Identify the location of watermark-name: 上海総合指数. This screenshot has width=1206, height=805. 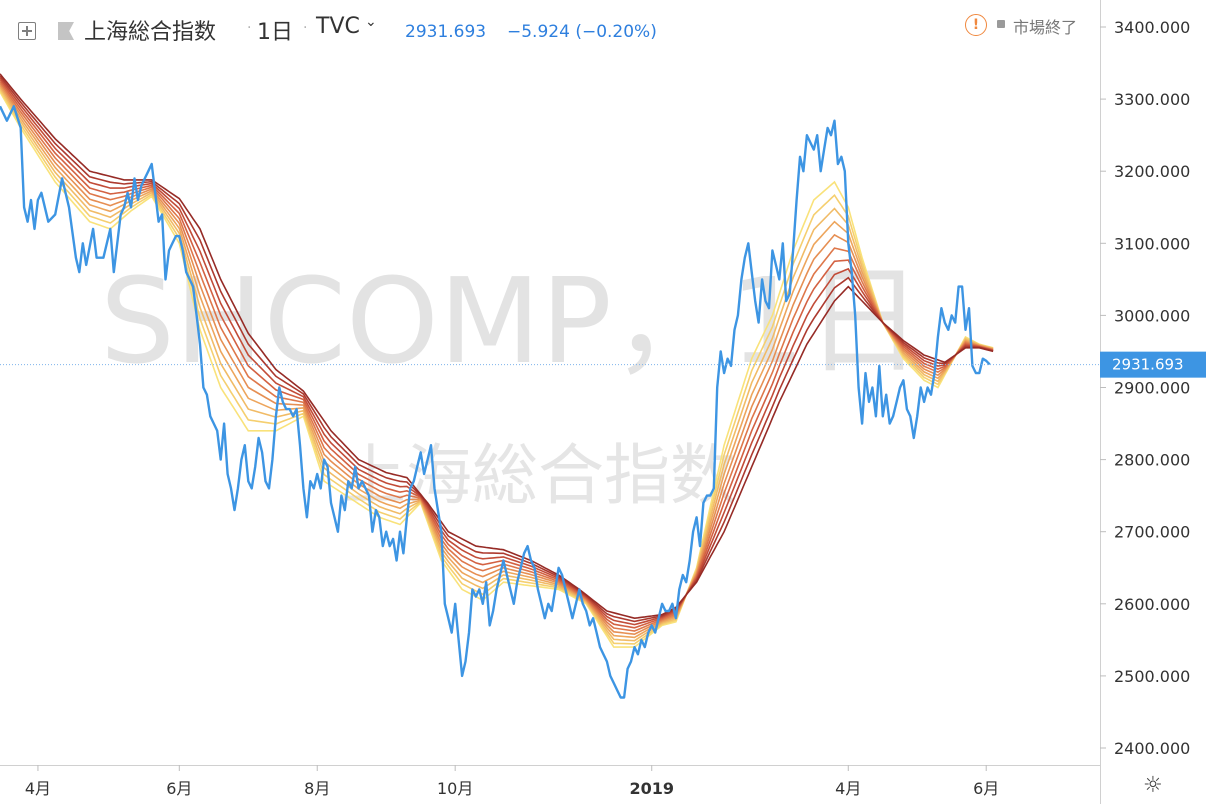
(538, 475).